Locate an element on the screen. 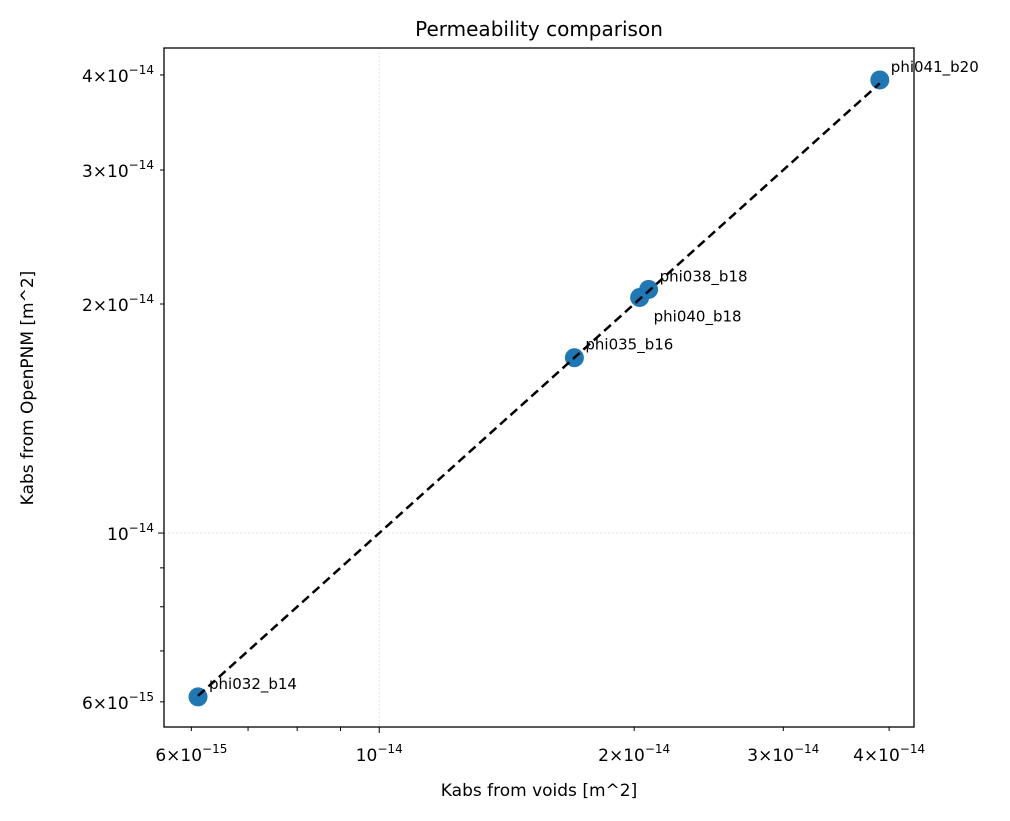 The image size is (1010, 821). y-axis-label: Kabs from OpenPNM [m^2] is located at coordinates (28, 388).